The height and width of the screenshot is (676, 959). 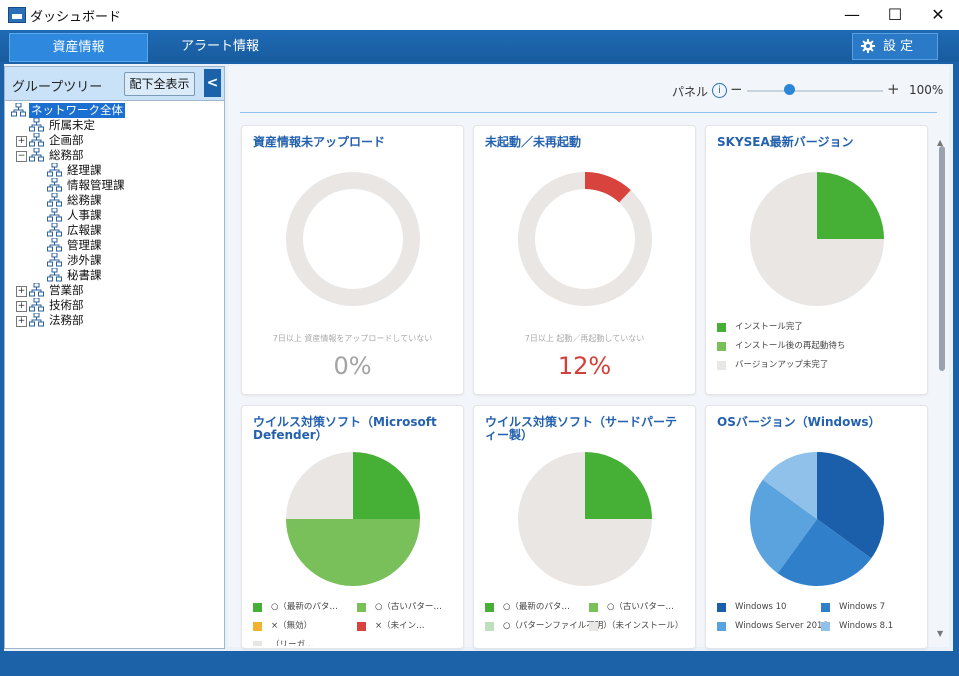 What do you see at coordinates (78, 47) in the screenshot?
I see `tab-asset-info: 資産情報` at bounding box center [78, 47].